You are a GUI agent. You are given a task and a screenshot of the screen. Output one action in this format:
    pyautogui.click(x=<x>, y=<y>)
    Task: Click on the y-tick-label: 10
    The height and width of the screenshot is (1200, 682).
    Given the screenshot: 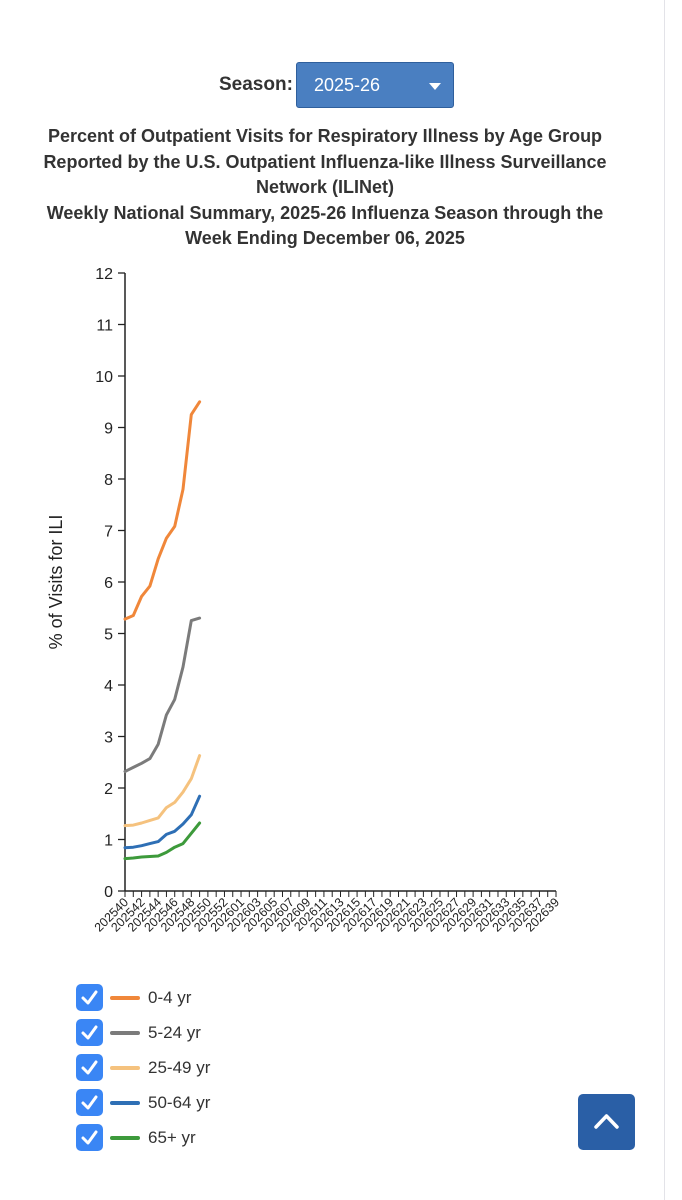 What is the action you would take?
    pyautogui.click(x=104, y=377)
    